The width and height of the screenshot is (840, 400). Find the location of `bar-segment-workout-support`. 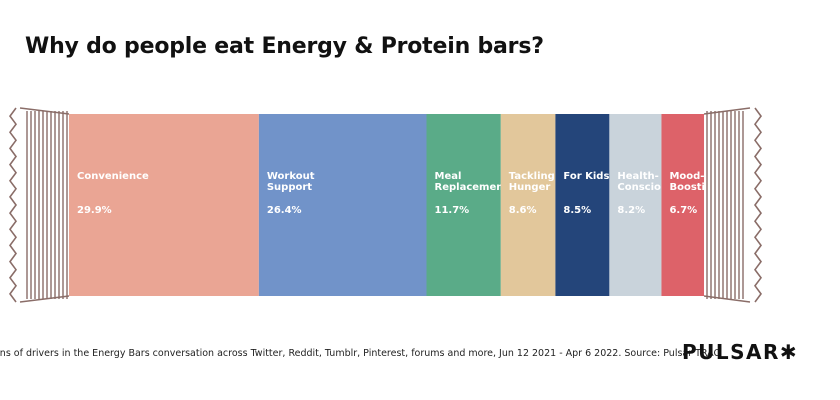

bar-segment-workout-support is located at coordinates (342, 205).